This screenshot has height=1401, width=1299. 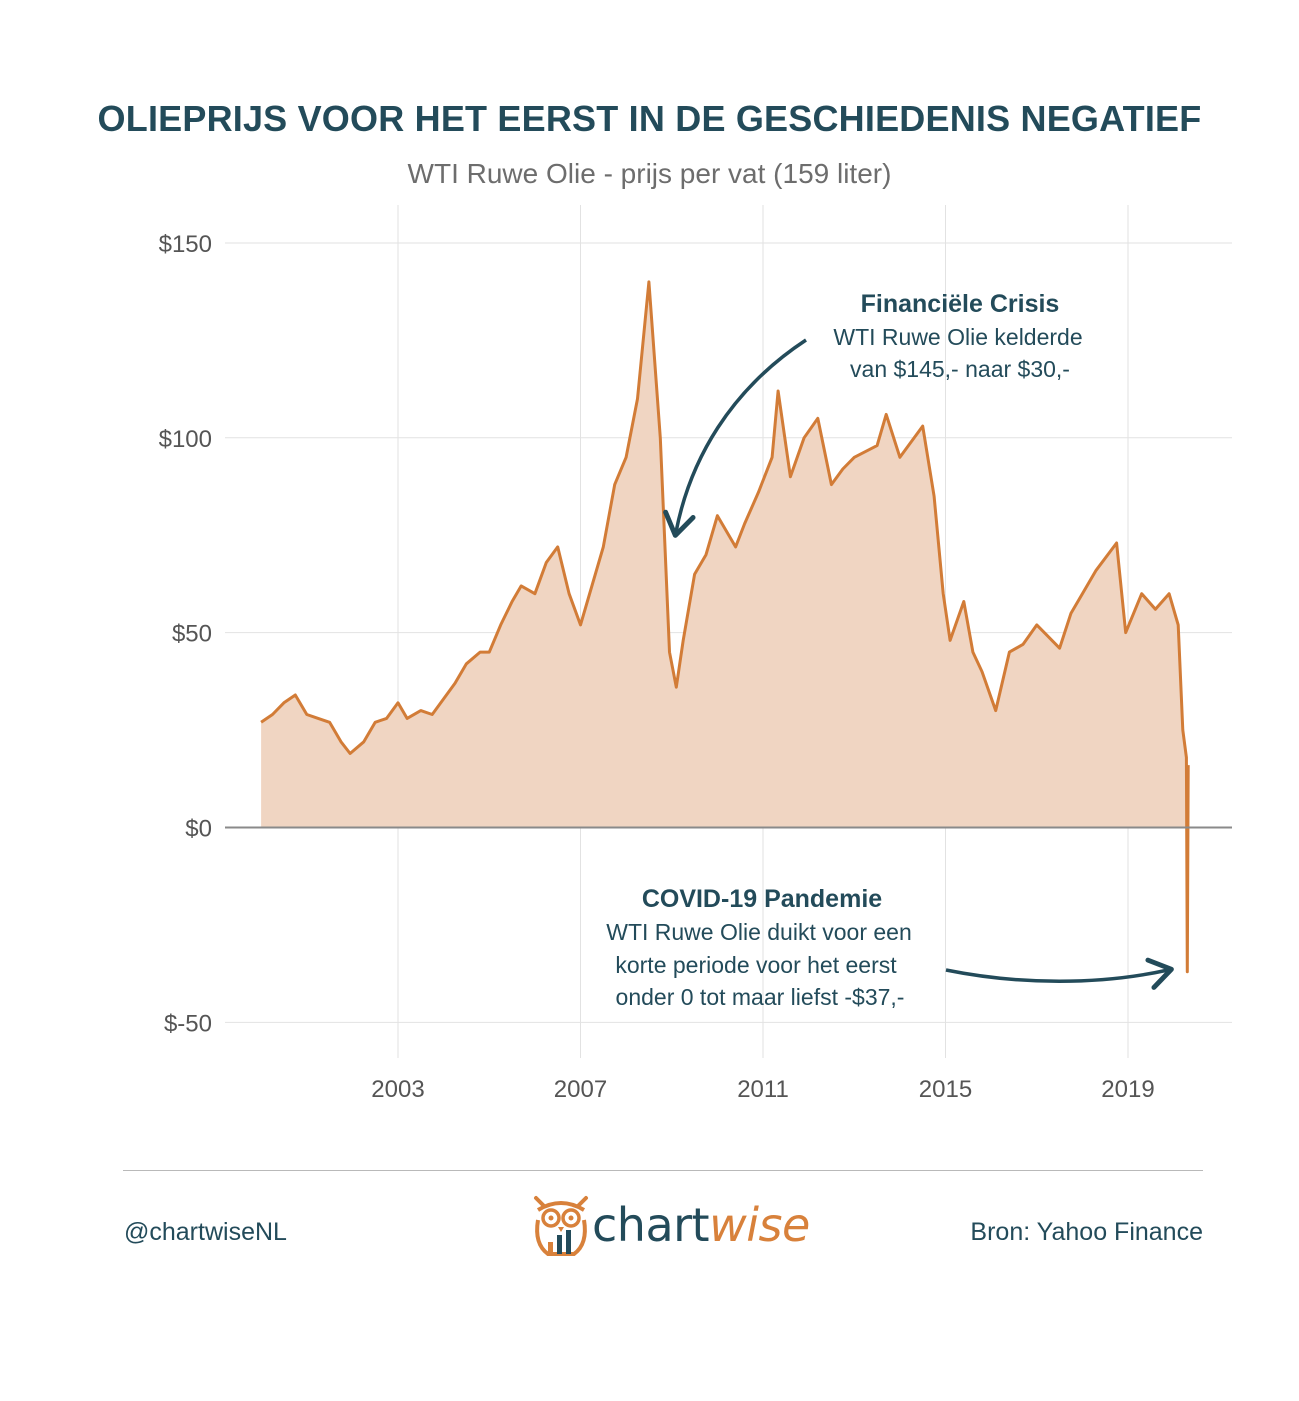 What do you see at coordinates (185, 439) in the screenshot?
I see `y-tick-label: $100` at bounding box center [185, 439].